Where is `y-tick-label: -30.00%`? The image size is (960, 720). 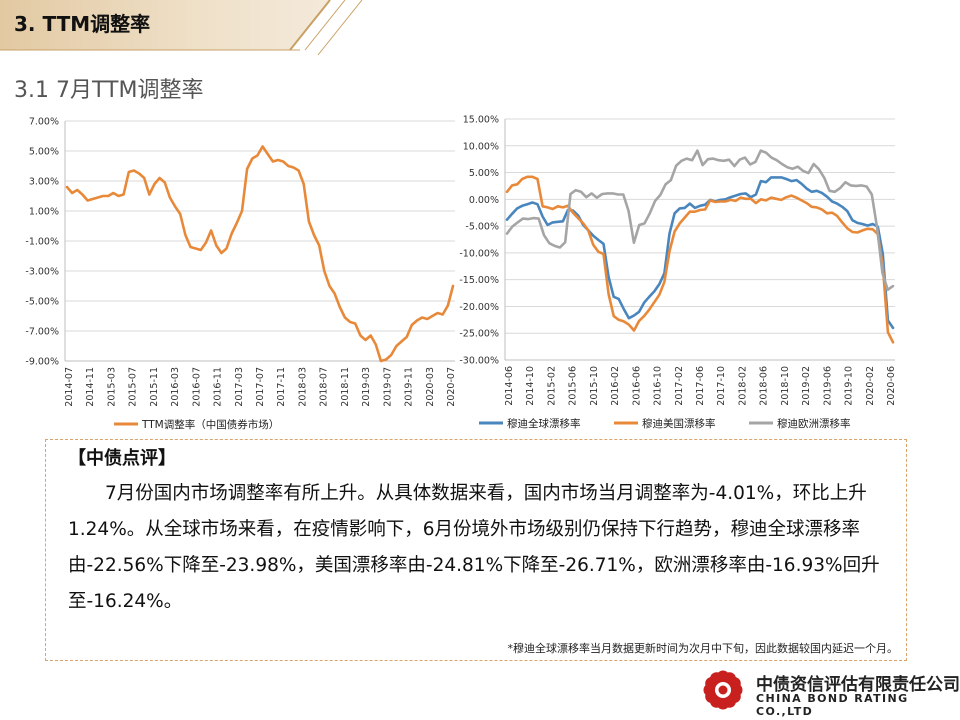
y-tick-label: -30.00% is located at coordinates (479, 361).